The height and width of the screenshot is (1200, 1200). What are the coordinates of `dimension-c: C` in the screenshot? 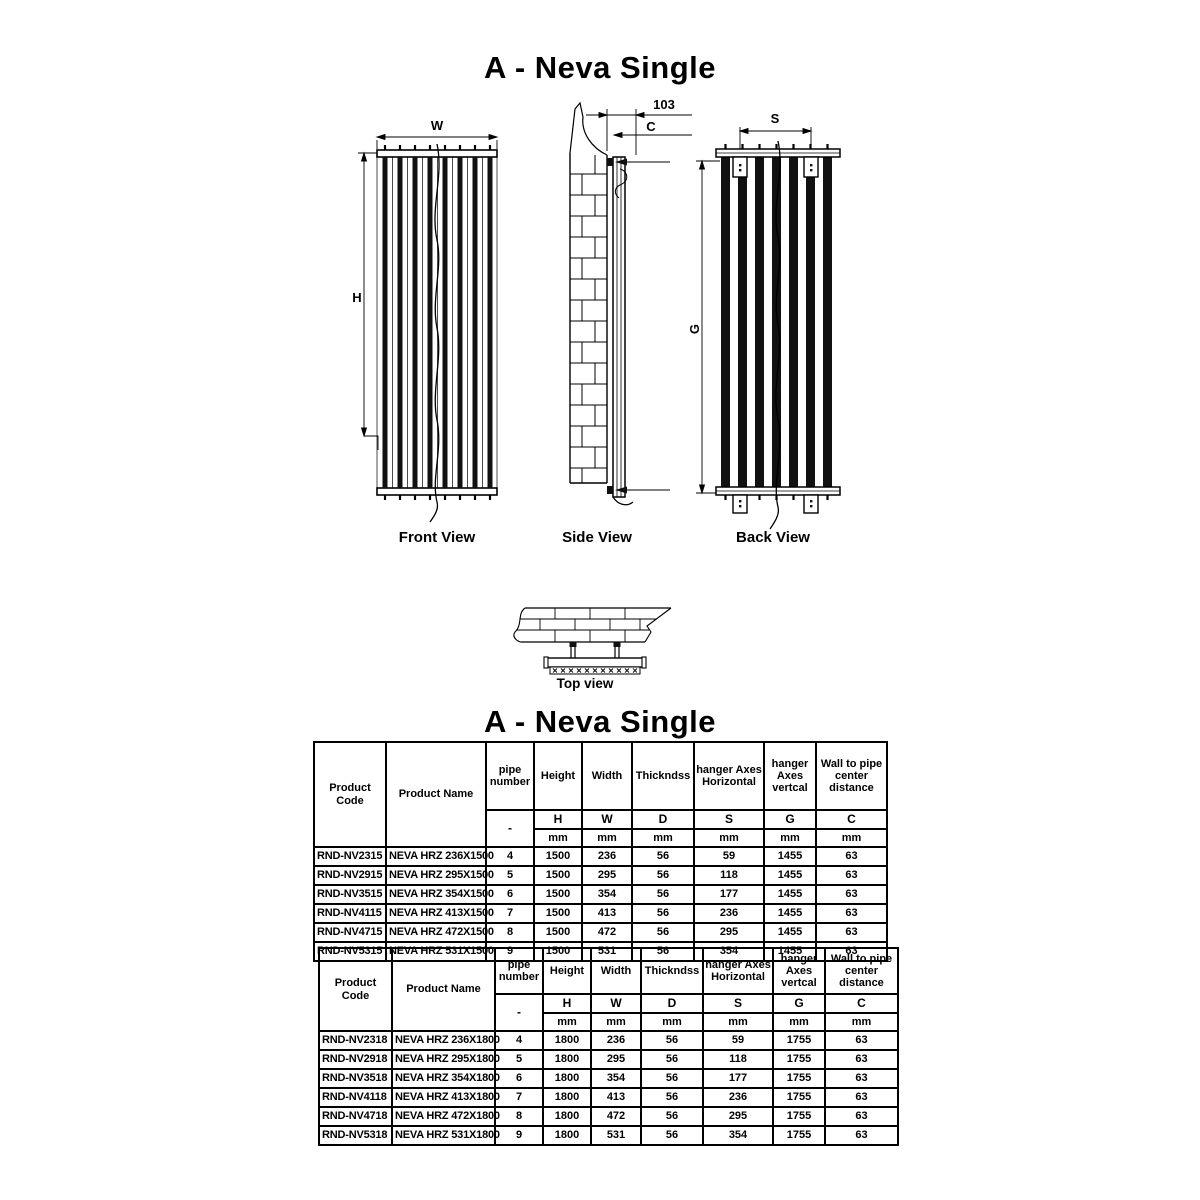 It's located at (652, 129).